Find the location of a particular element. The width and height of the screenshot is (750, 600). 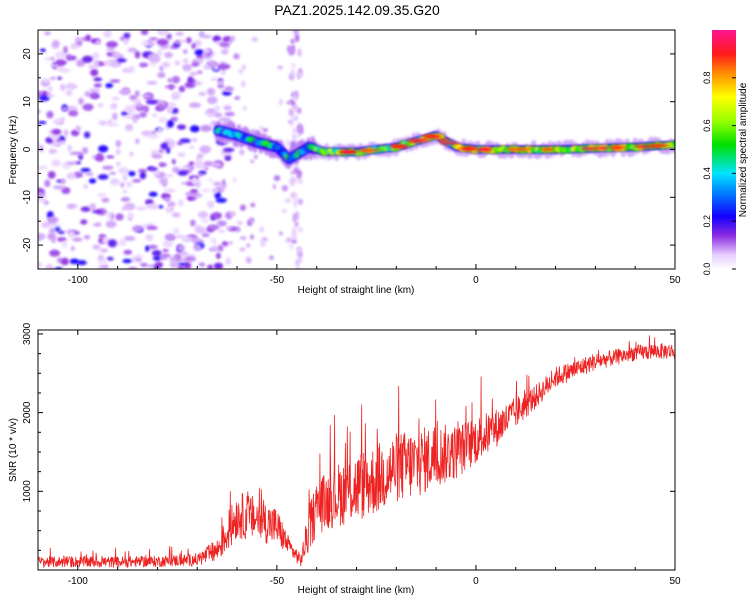

spectrogram-y-tick-label: -20 is located at coordinates (27, 244).